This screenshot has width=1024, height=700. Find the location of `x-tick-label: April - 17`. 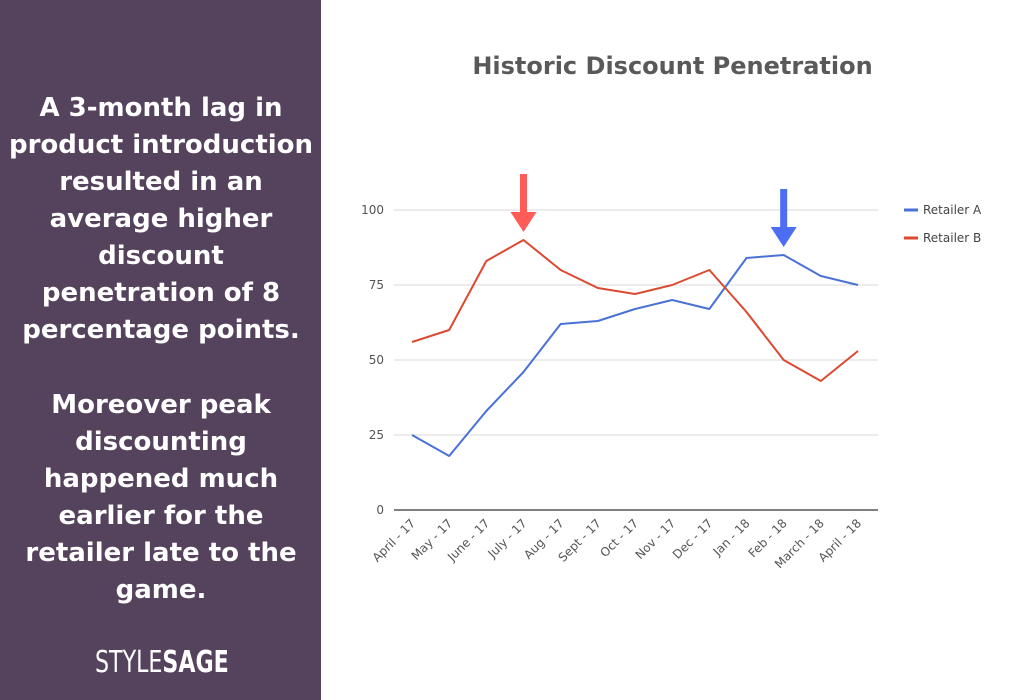

x-tick-label: April - 17 is located at coordinates (394, 540).